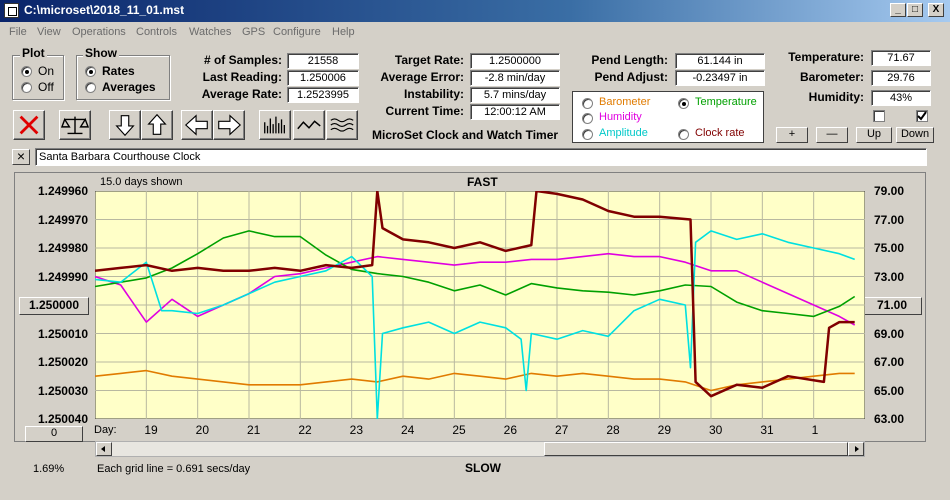 Image resolution: width=950 pixels, height=500 pixels. I want to click on menu-gps: GPS, so click(254, 32).